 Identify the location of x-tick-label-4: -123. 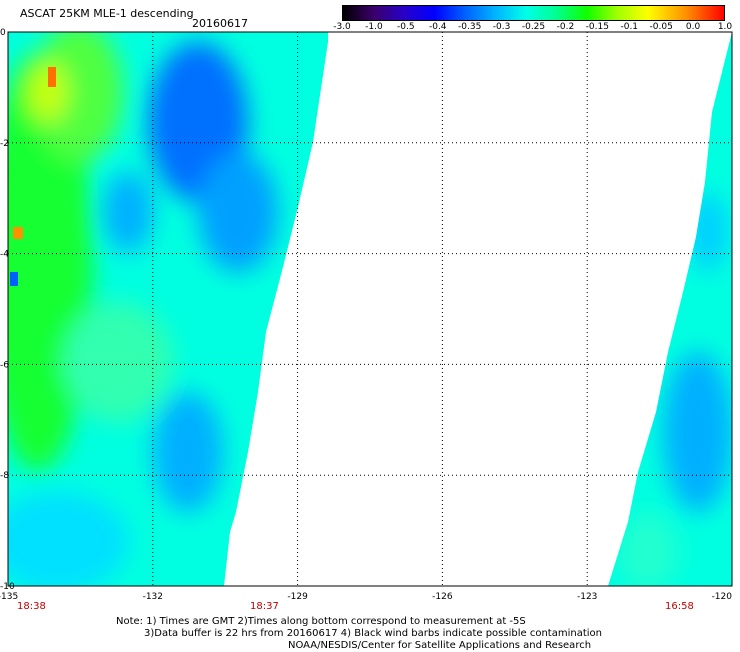
(587, 597).